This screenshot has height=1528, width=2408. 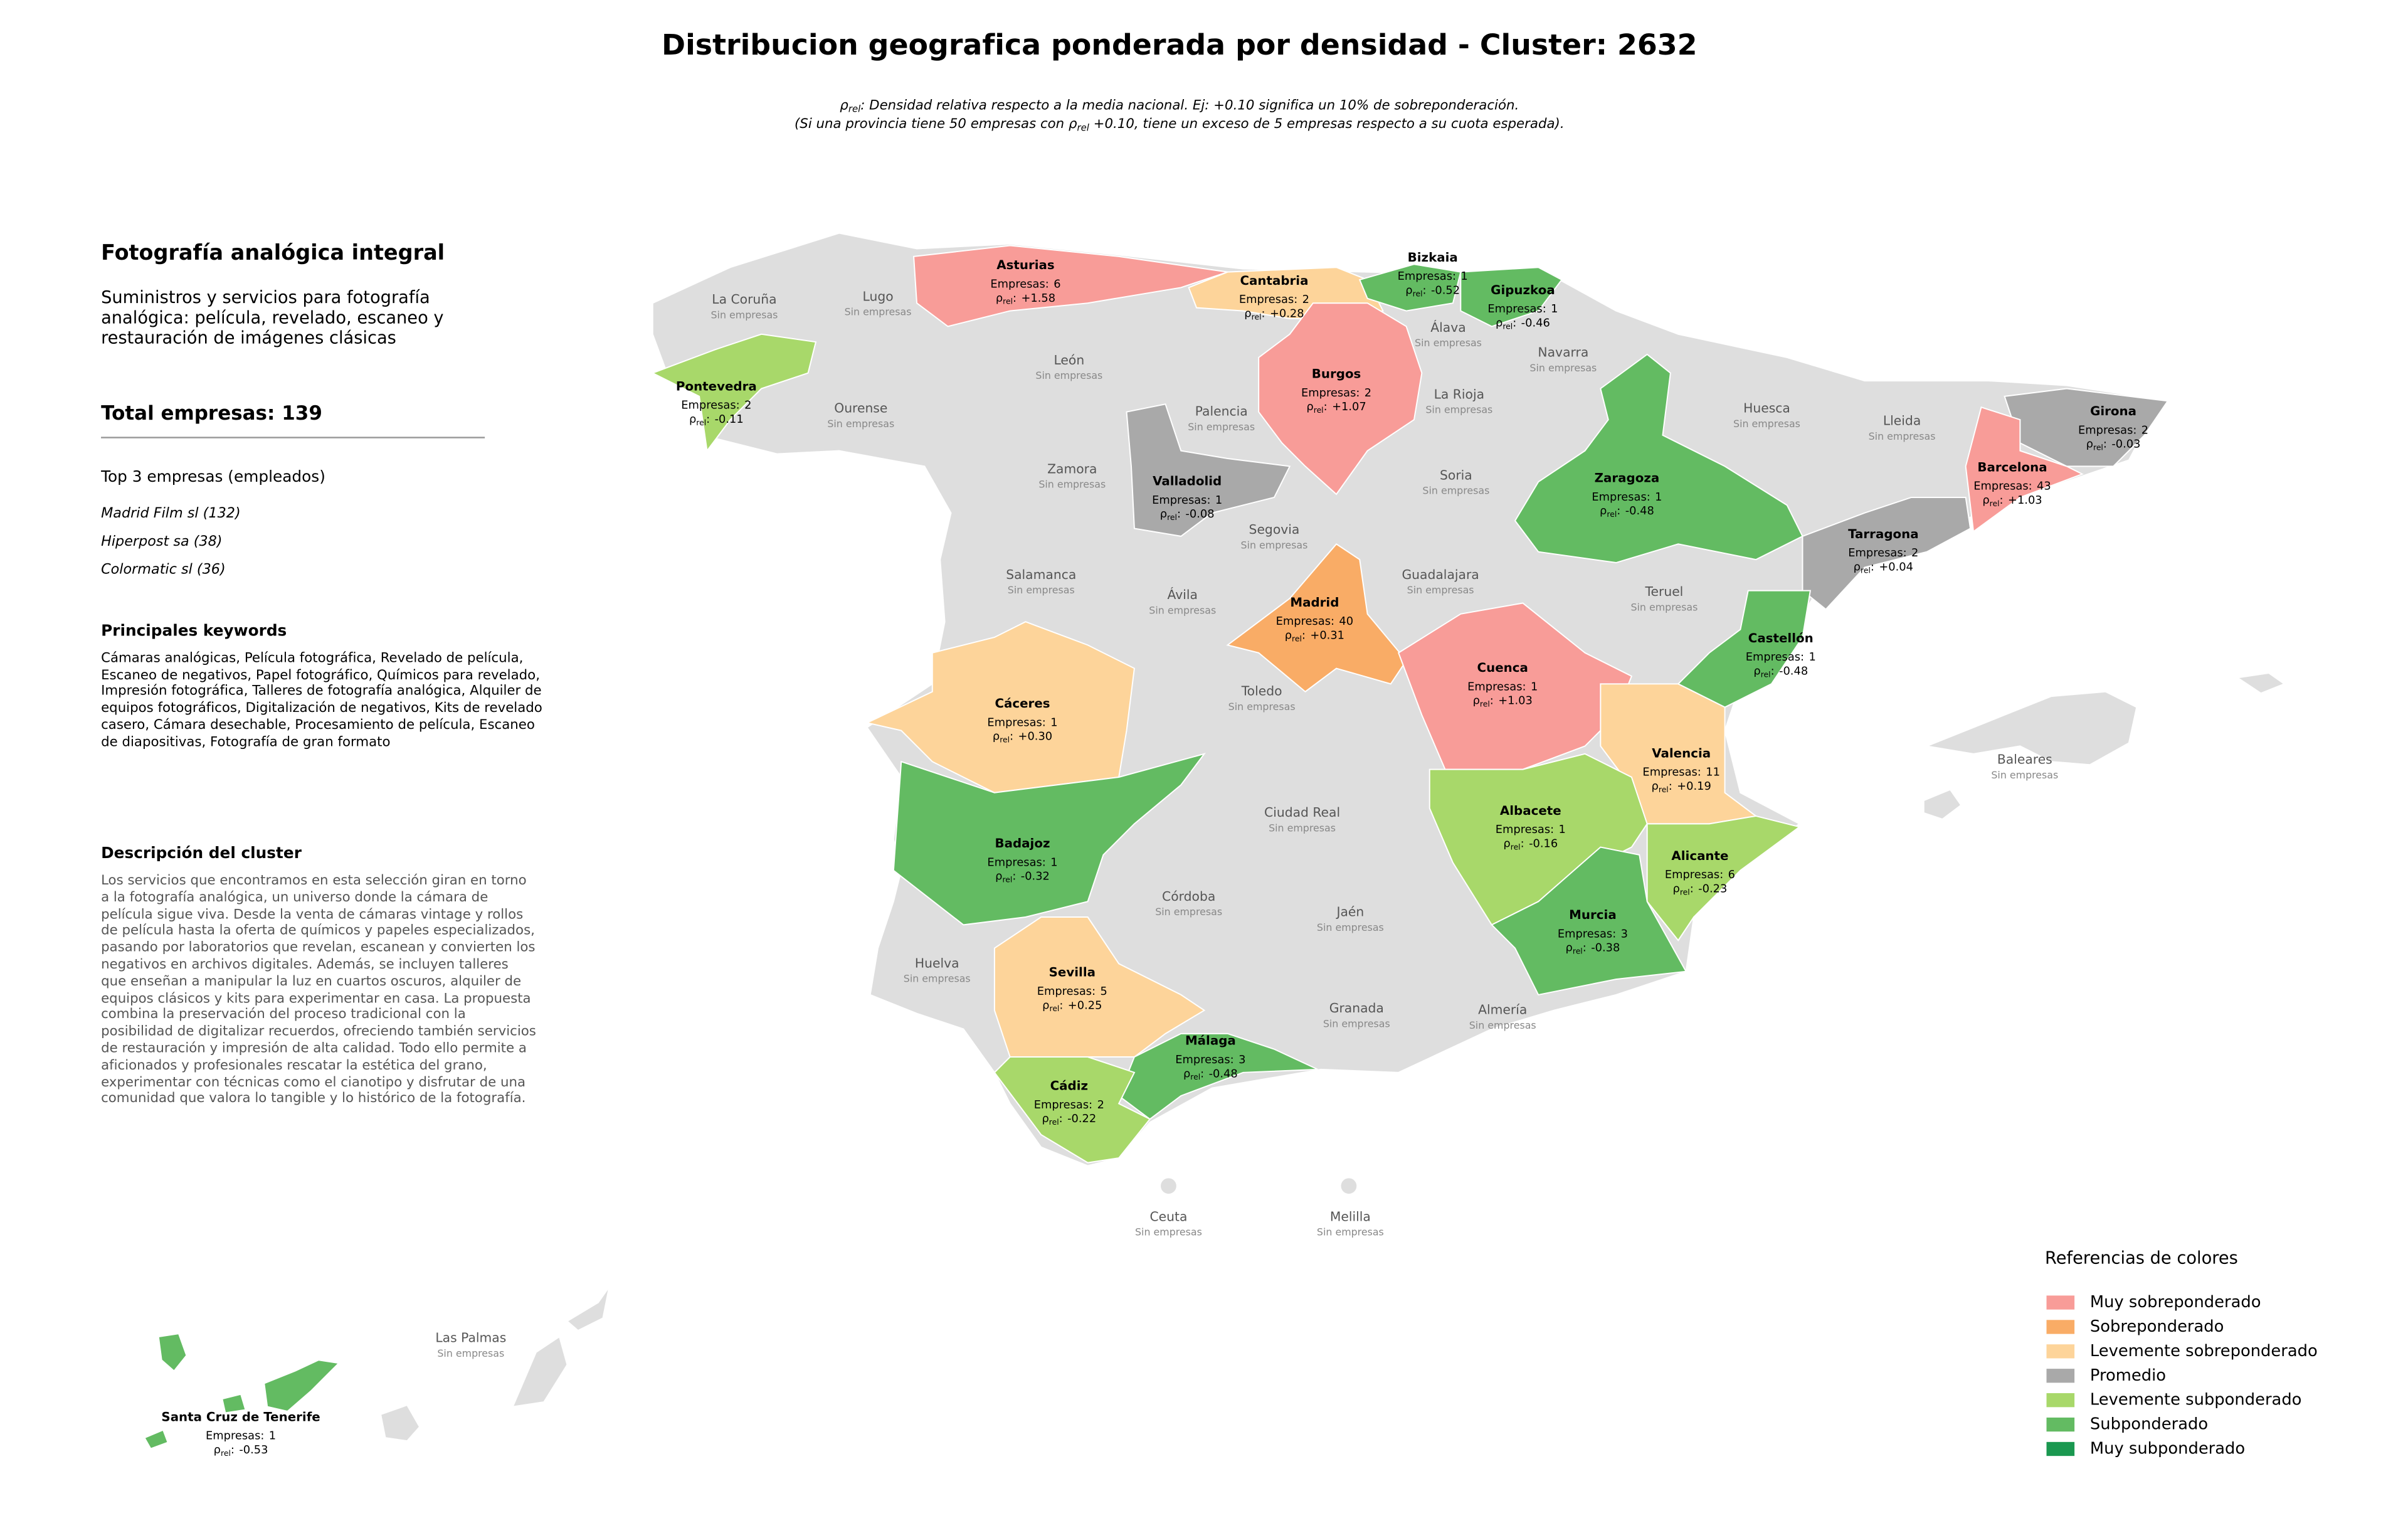 I want to click on rho-value: +0.04, so click(x=1896, y=566).